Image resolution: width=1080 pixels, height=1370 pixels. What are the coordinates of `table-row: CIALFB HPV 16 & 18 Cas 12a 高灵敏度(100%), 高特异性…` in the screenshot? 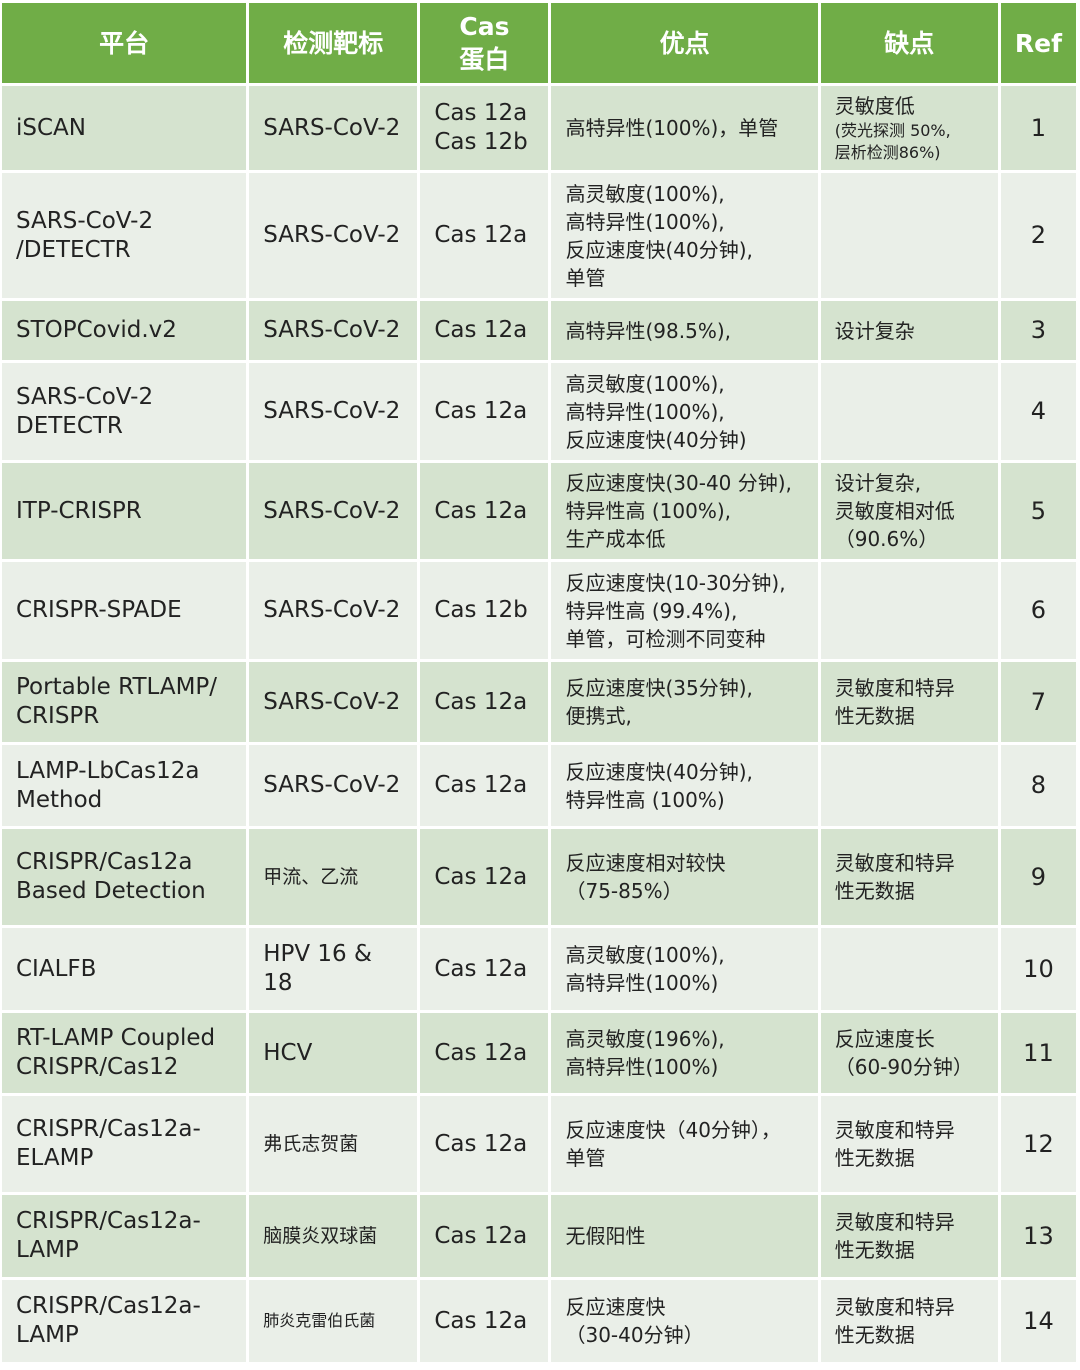 It's located at (539, 969).